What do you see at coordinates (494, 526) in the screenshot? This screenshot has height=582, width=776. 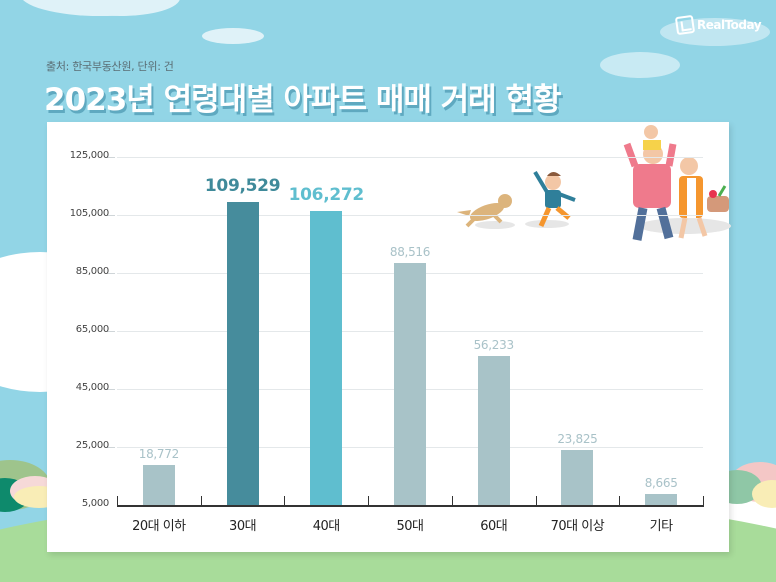 I see `x-axis-label: 60대` at bounding box center [494, 526].